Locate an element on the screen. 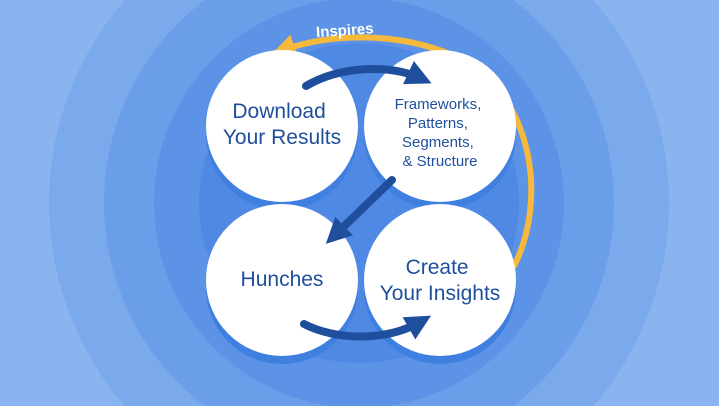 This screenshot has width=719, height=406. cycle-arrows is located at coordinates (366, 200).